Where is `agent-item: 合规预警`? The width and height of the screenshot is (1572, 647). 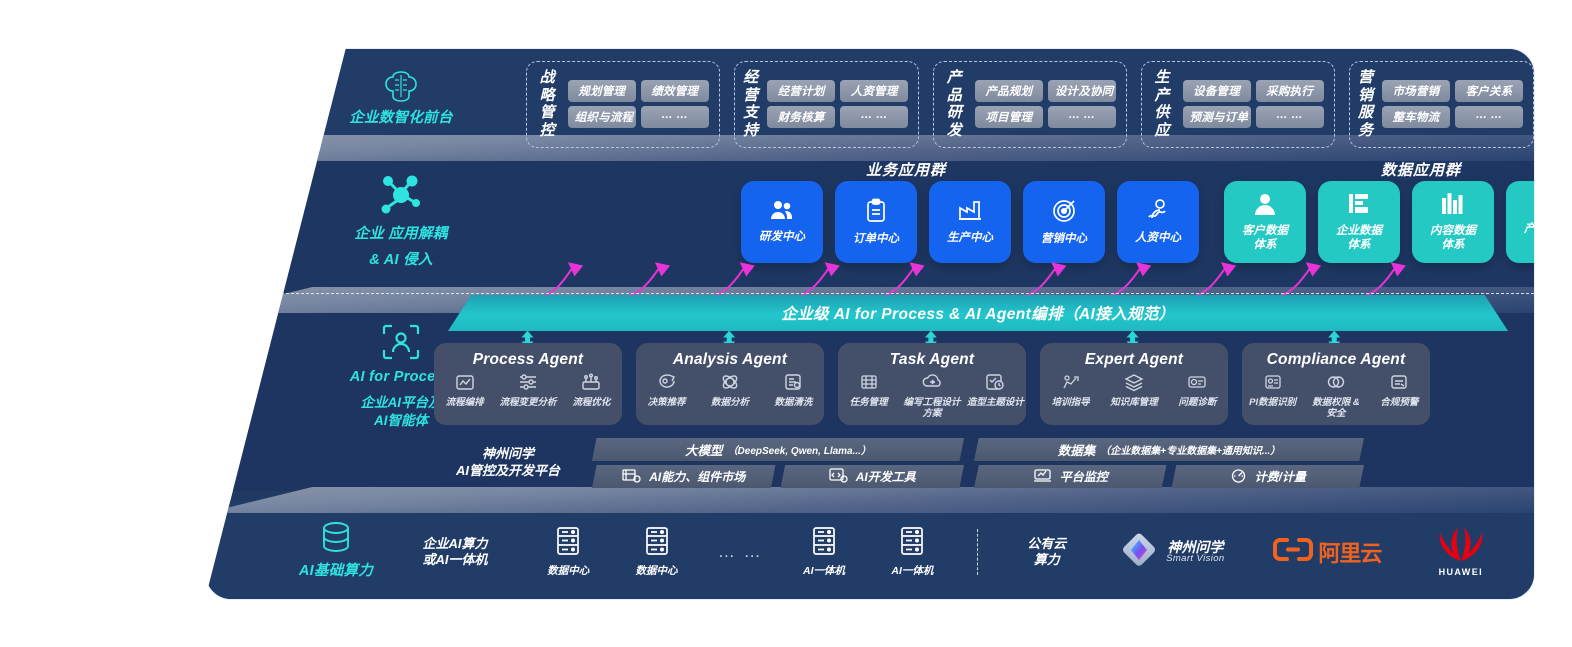
agent-item: 合规预警 is located at coordinates (1399, 396).